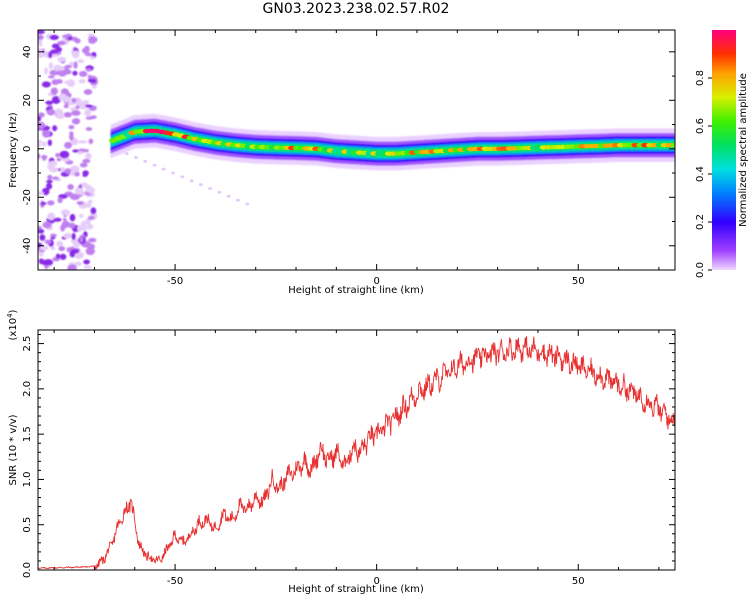  I want to click on snr-ylabel: SNR (10 * v/v), so click(13, 449).